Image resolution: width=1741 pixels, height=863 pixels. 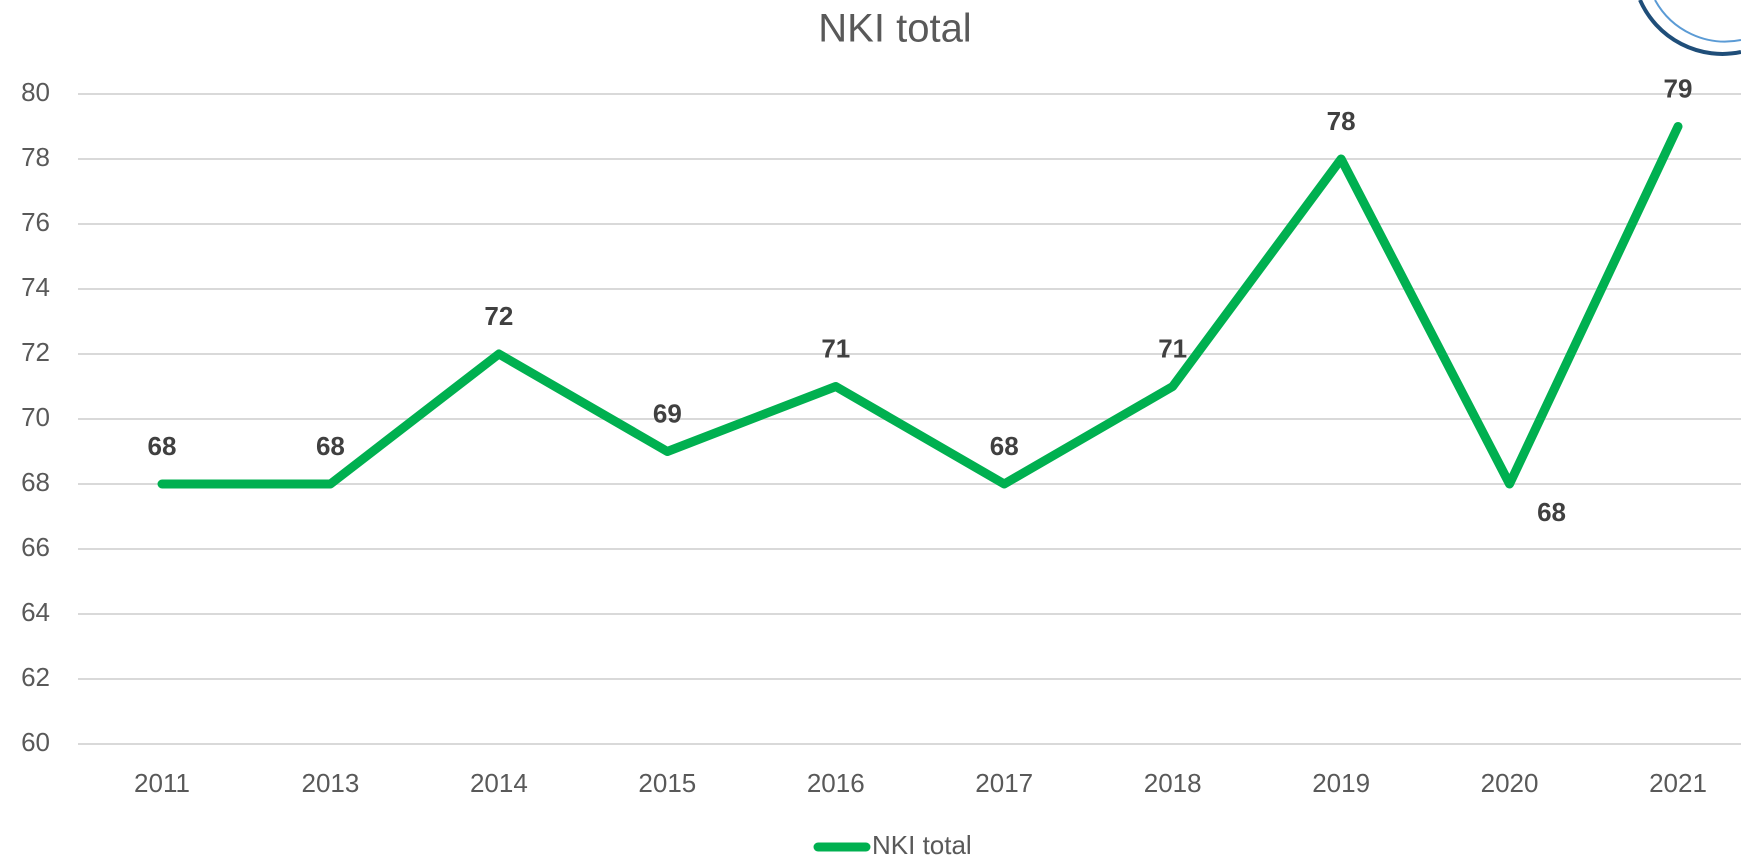 What do you see at coordinates (1173, 783) in the screenshot?
I see `x-tick-label: 2018` at bounding box center [1173, 783].